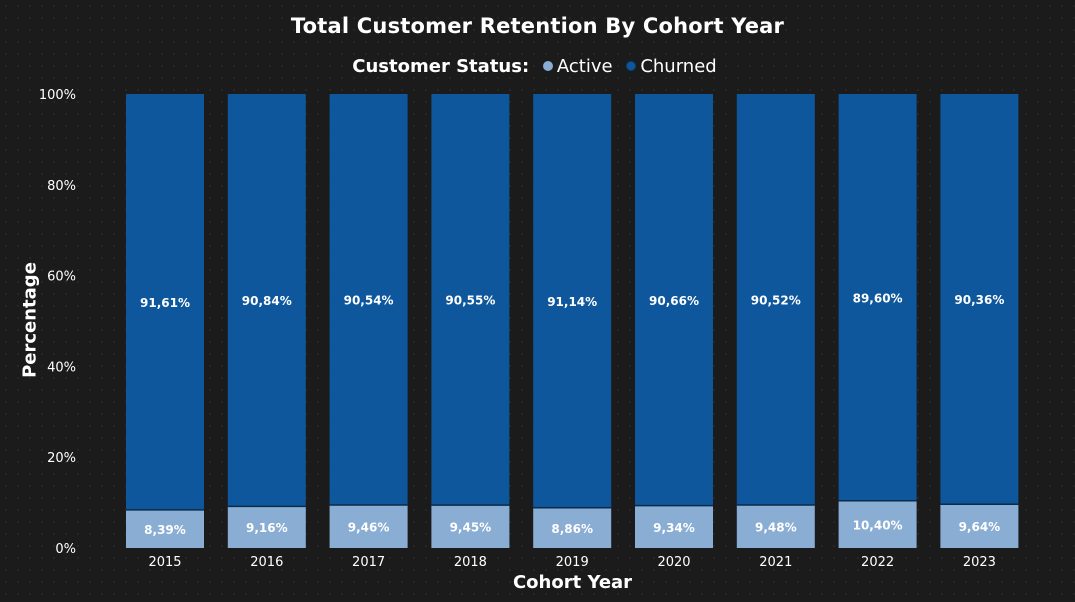 This screenshot has height=602, width=1075. I want to click on chart-title: Total Customer Retention By Cohort Year, so click(537, 26).